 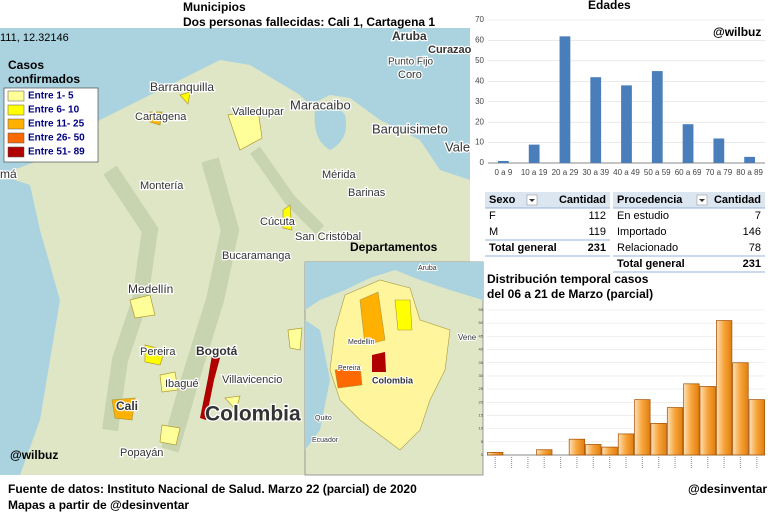 I want to click on table-cell: Importado, so click(x=642, y=232).